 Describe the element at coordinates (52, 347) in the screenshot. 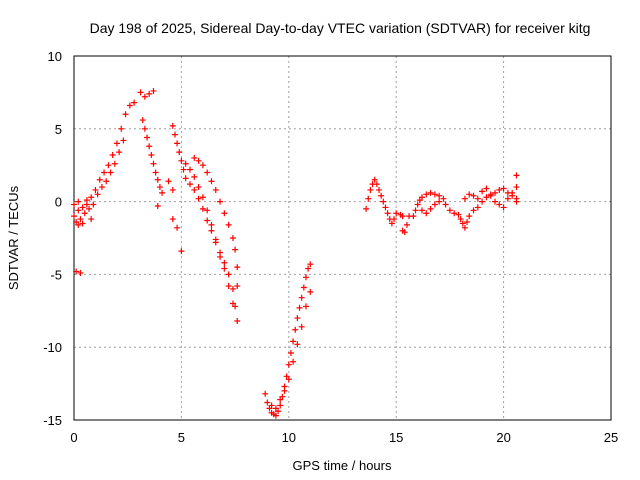

I see `y-tick-label: -10` at that location.